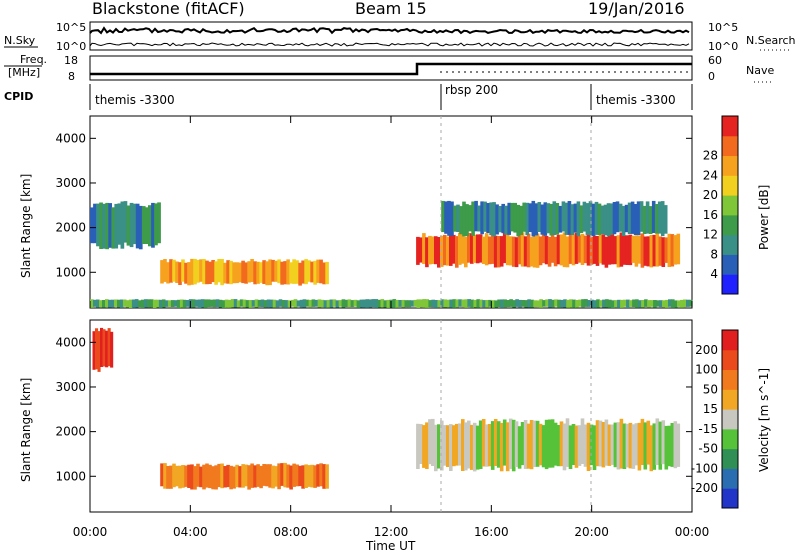 The image size is (800, 558). I want to click on nsearch-label: N.Search, so click(771, 40).